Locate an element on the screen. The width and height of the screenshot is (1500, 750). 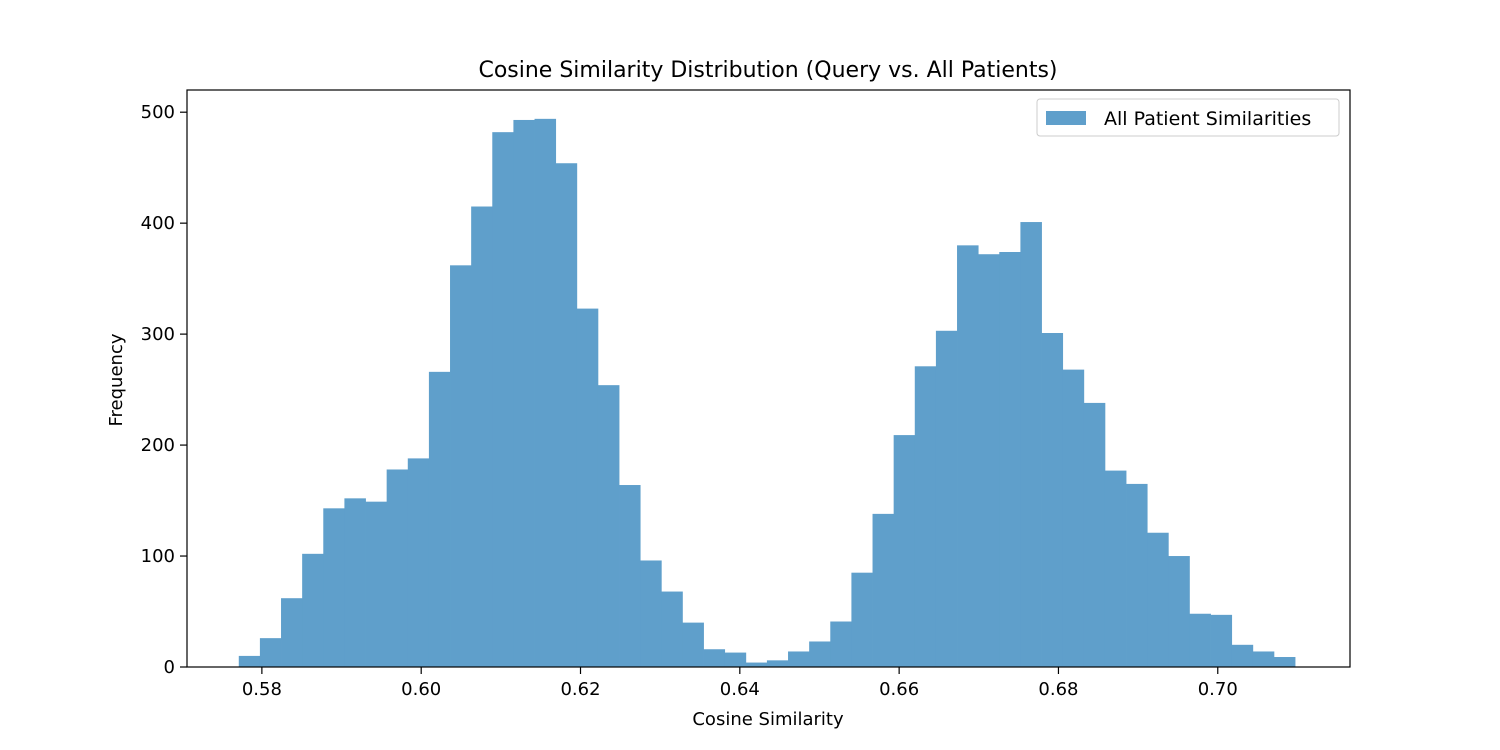
x-tick-label: 0.68 is located at coordinates (1058, 689).